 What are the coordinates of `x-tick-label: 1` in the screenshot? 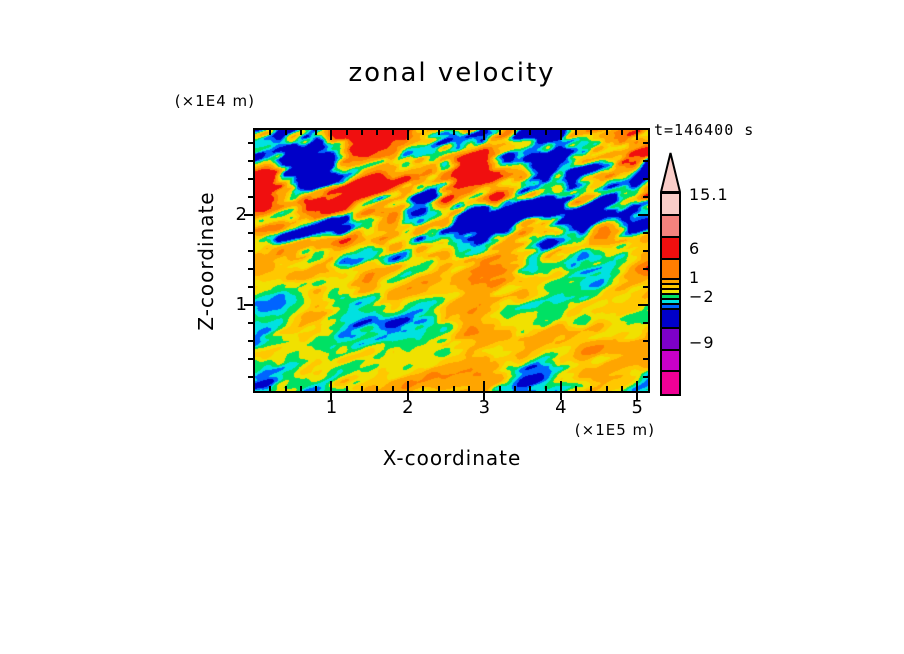 It's located at (331, 407).